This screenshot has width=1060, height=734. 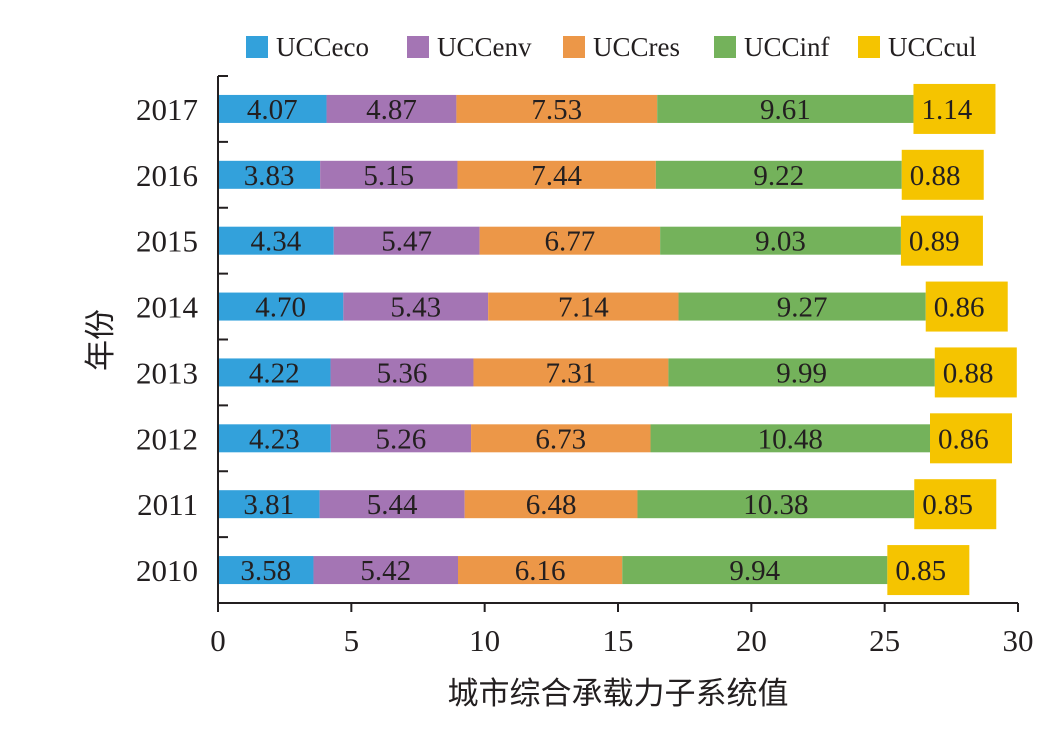 What do you see at coordinates (751, 640) in the screenshot?
I see `x-tick-label: 20` at bounding box center [751, 640].